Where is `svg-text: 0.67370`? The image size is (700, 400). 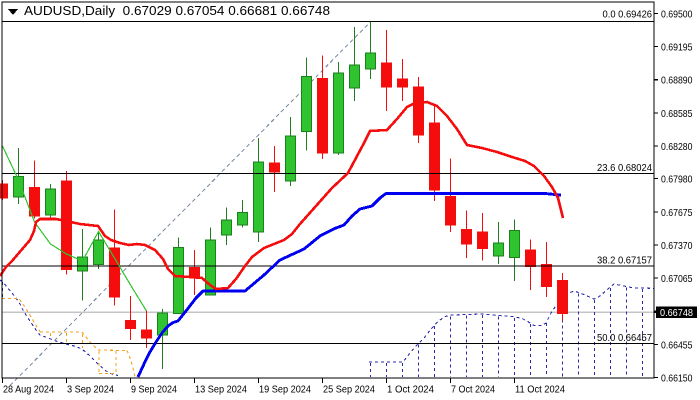
svg-text: 0.67370 is located at coordinates (677, 246).